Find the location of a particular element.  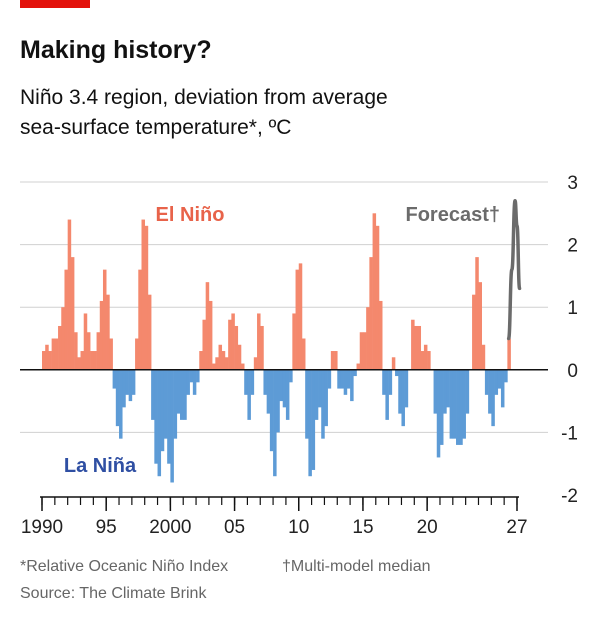

brand-bar is located at coordinates (55, 4).